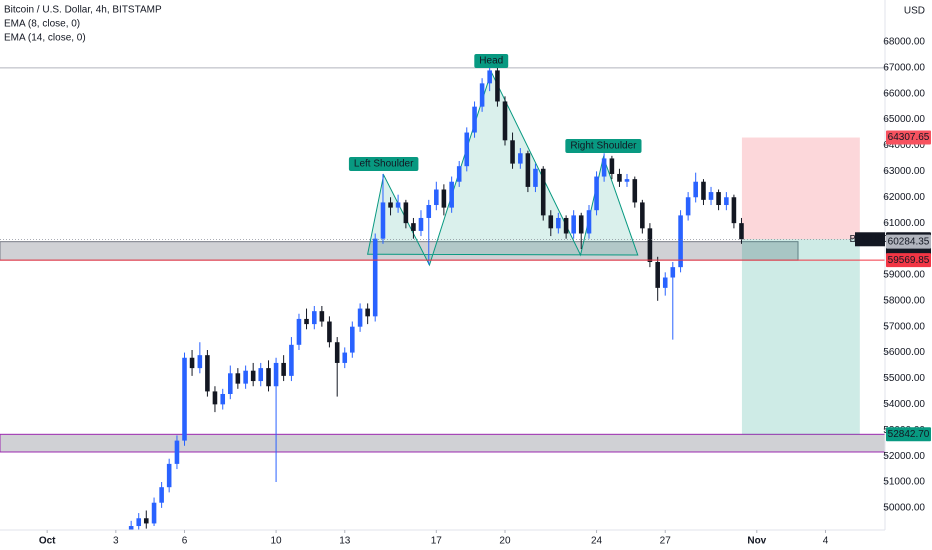 The image size is (932, 550). Describe the element at coordinates (42, 24) in the screenshot. I see `indicator-legend: EMA (8, close, 0)` at that location.